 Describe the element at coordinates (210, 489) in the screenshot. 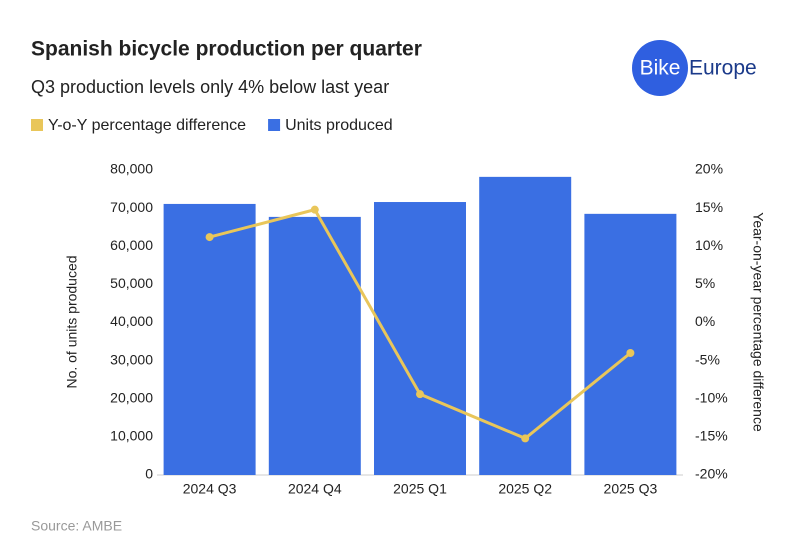

I see `x-tick-label: 2024 Q3` at that location.